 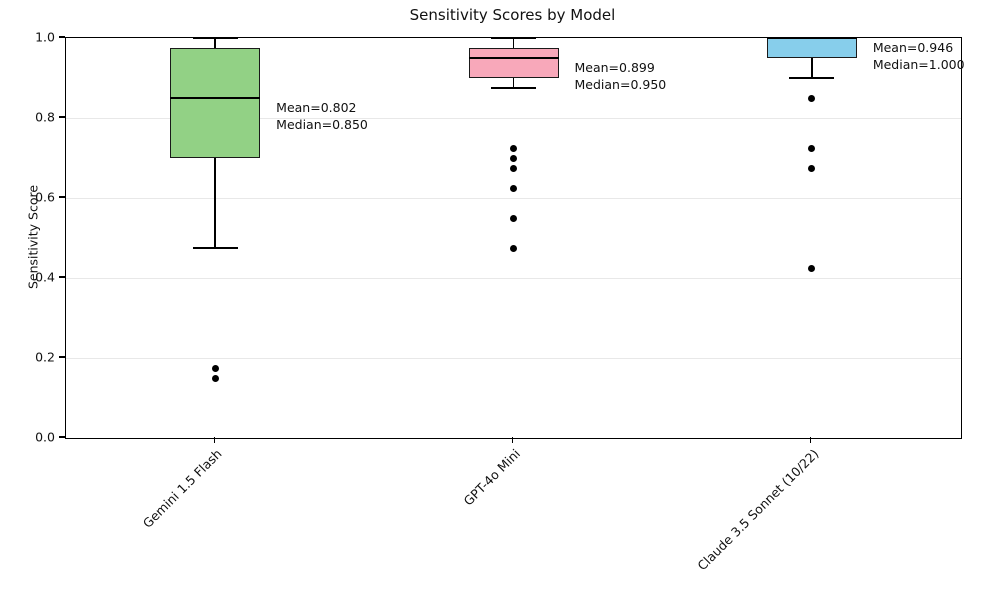 What do you see at coordinates (215, 43) in the screenshot?
I see `whisker-upper-gemini-1-5-flash` at bounding box center [215, 43].